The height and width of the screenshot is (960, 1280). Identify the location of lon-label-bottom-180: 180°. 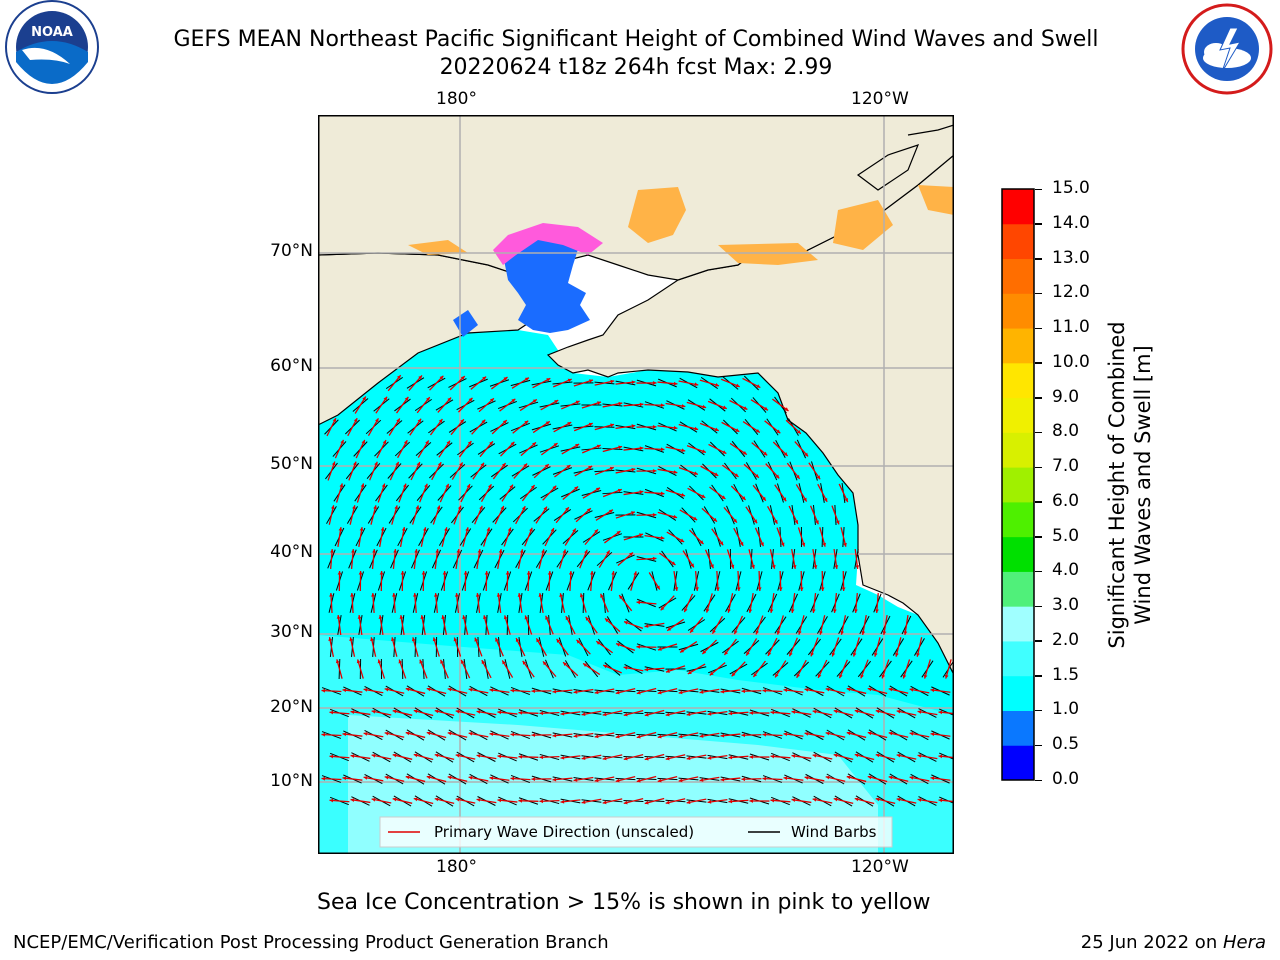
(456, 867).